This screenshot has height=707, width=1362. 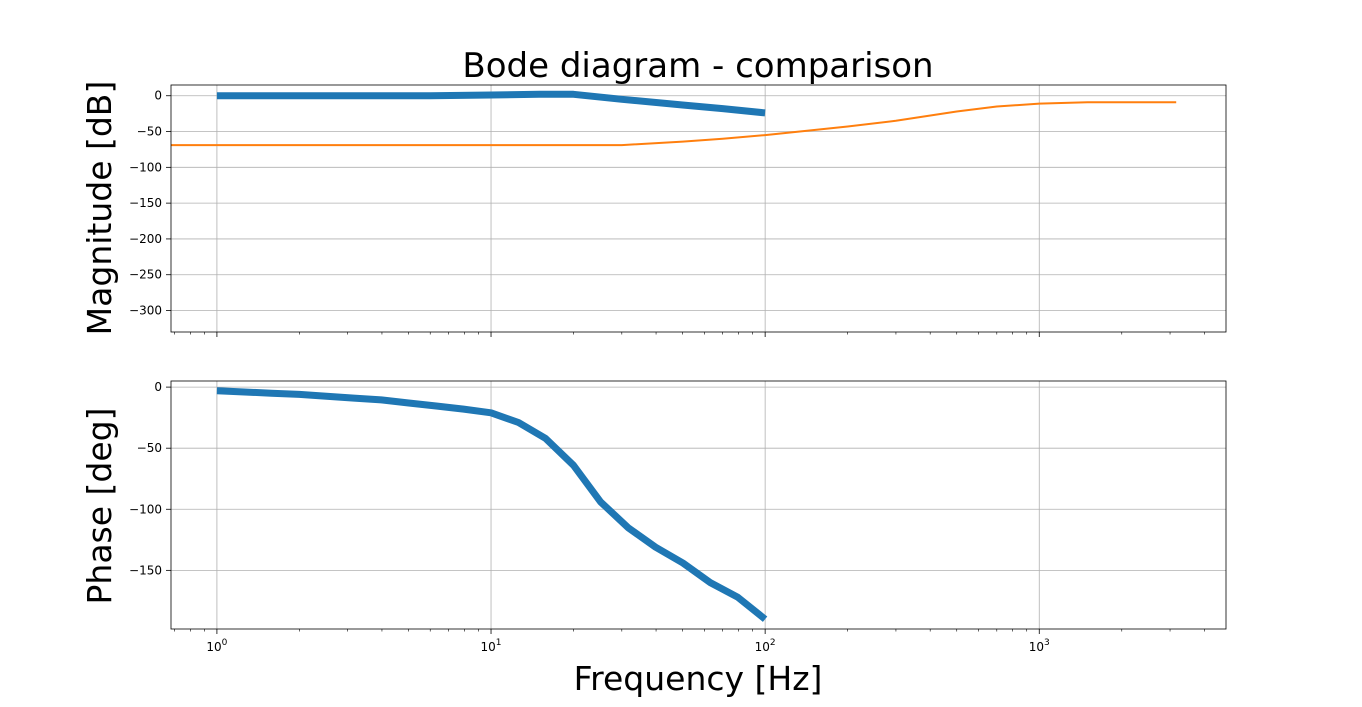 I want to click on magnitude-ytick-label: −200, so click(x=145, y=239).